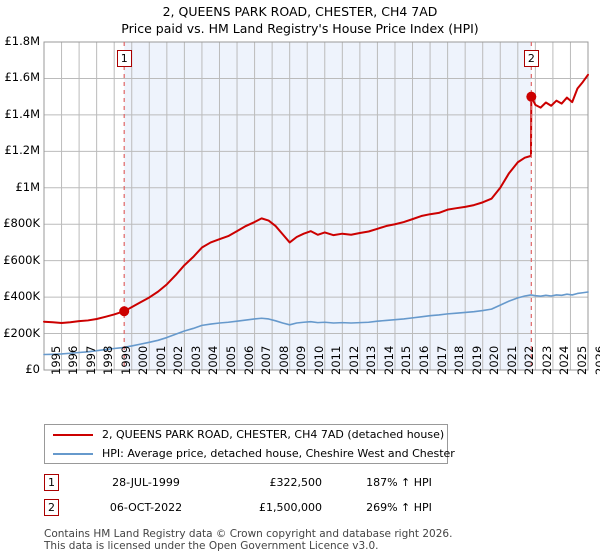  What do you see at coordinates (296, 482) in the screenshot?
I see `sale-price: £322,500` at bounding box center [296, 482].